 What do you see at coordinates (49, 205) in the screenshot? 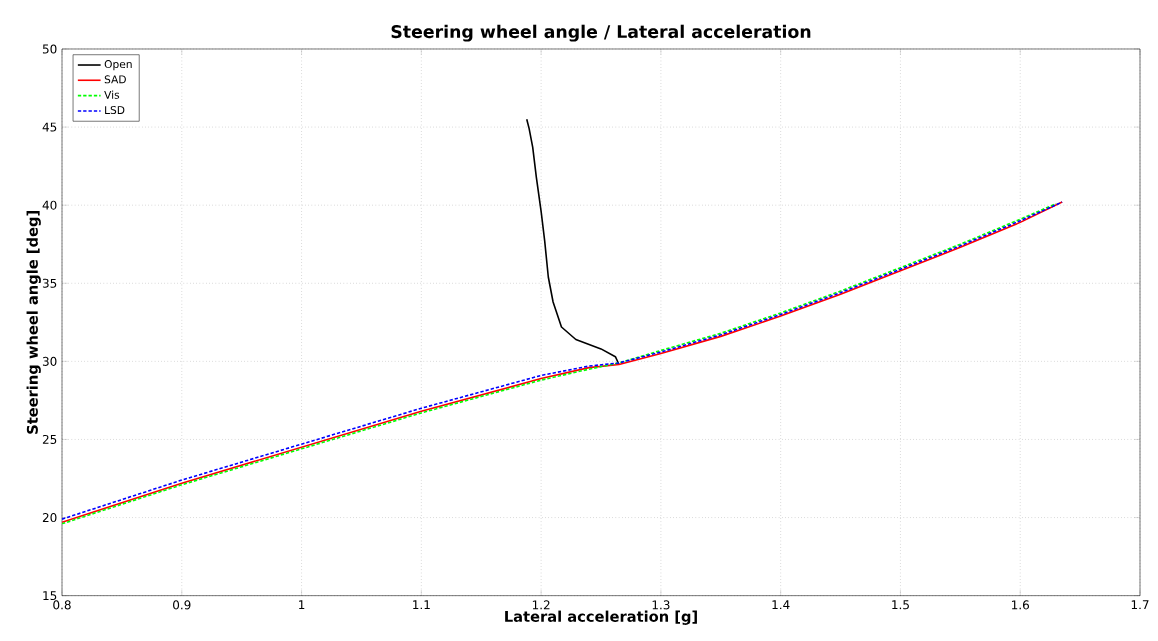
I see `y-tick-label: 40` at bounding box center [49, 205].